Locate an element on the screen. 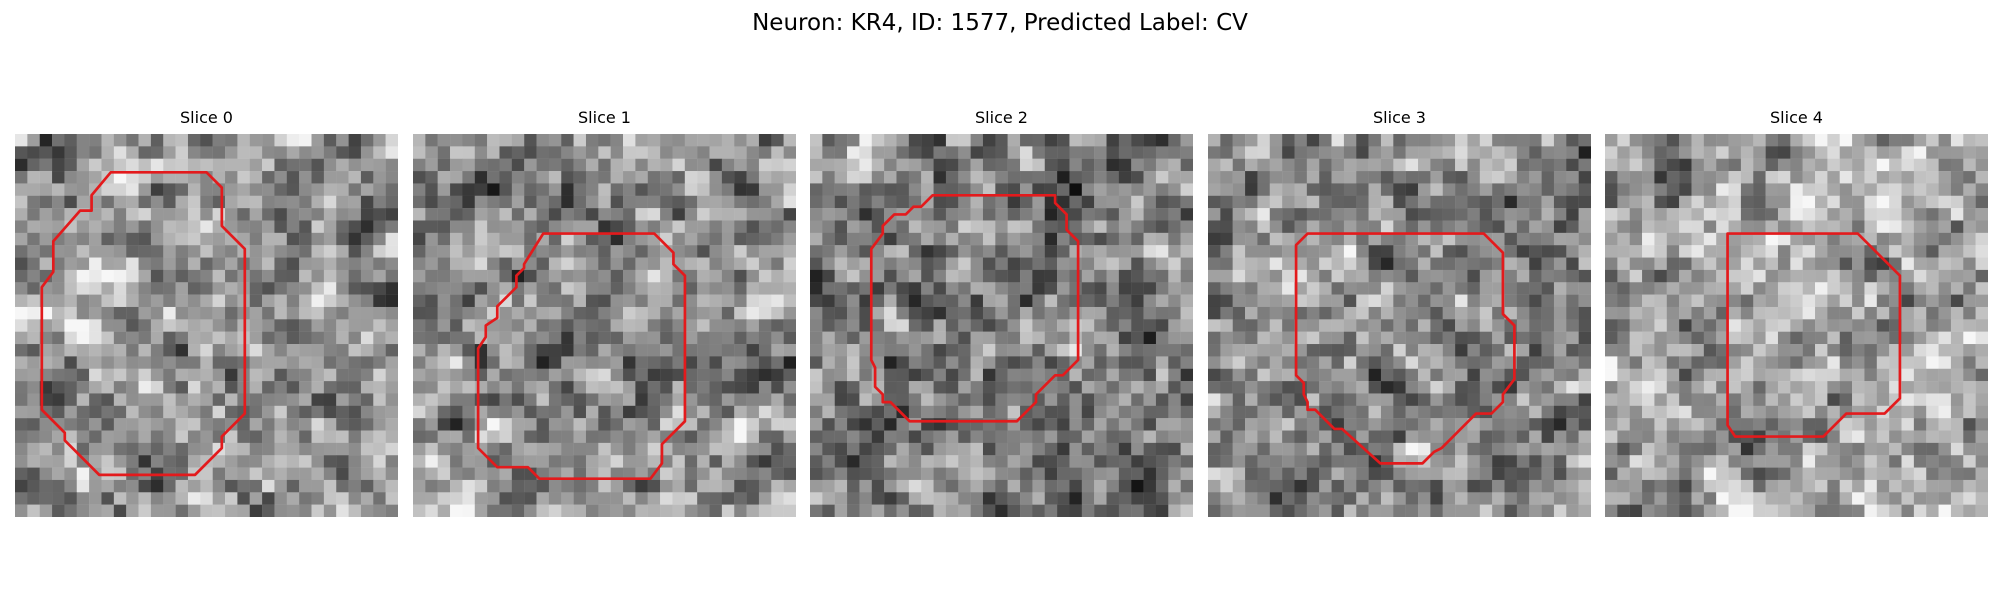 This screenshot has width=2000, height=600. panel-slice-2: Slice 2 is located at coordinates (1001, 312).